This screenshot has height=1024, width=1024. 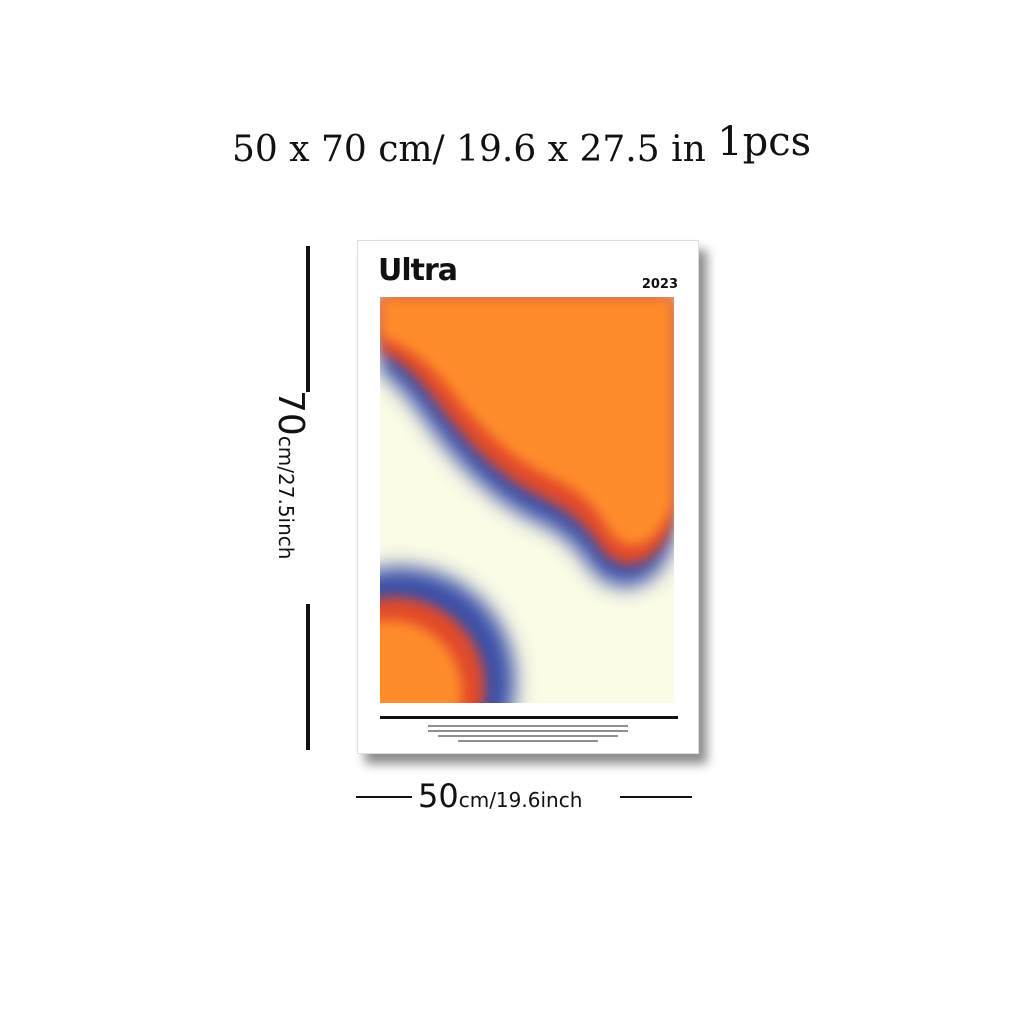 What do you see at coordinates (469, 149) in the screenshot?
I see `size-text: 50 x 70 cm/ 19.6 x 27.5 in` at bounding box center [469, 149].